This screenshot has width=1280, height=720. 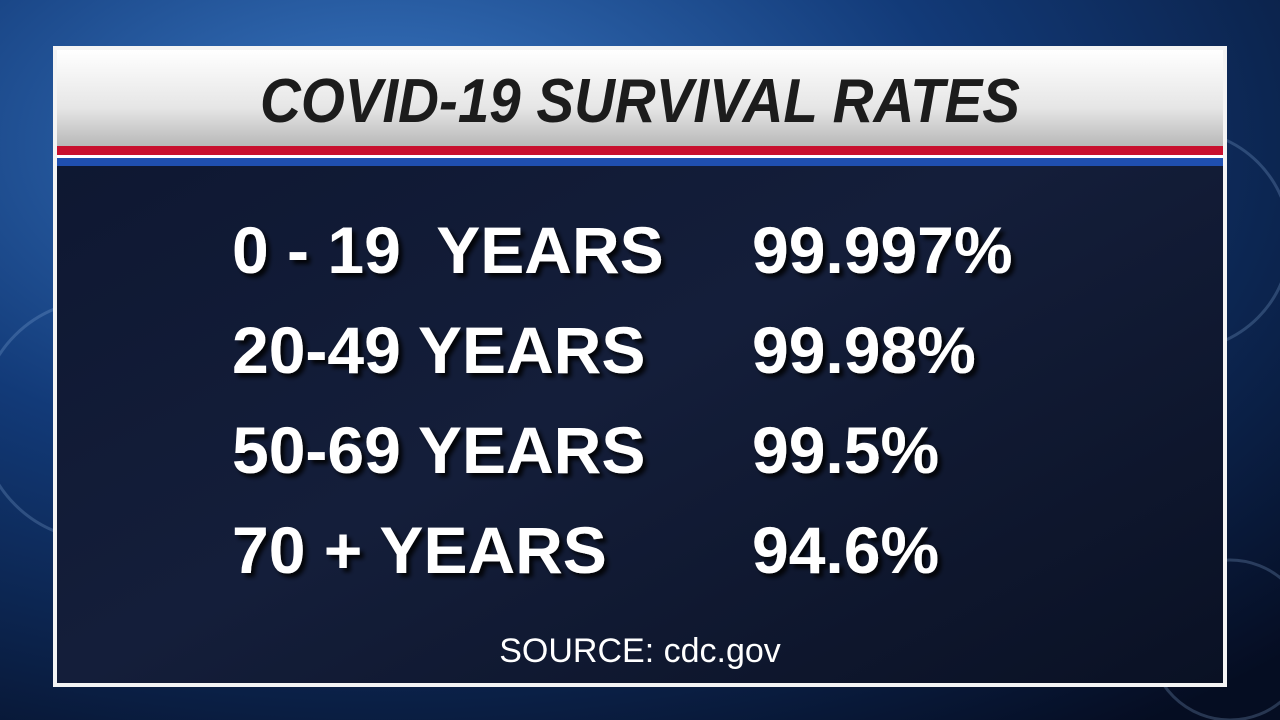 What do you see at coordinates (640, 150) in the screenshot?
I see `red-stripe` at bounding box center [640, 150].